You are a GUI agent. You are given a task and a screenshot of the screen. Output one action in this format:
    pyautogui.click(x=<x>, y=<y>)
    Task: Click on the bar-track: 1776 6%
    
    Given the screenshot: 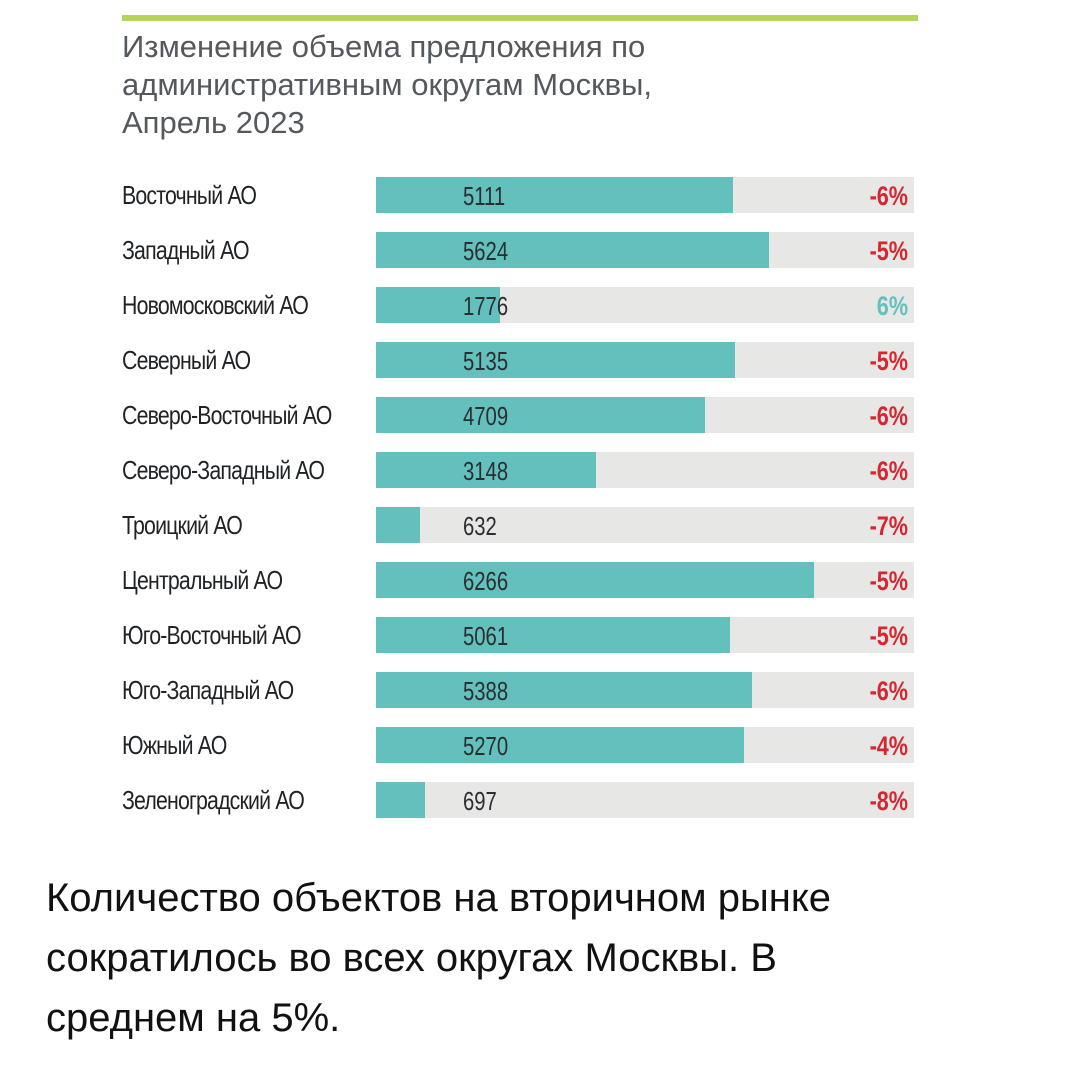 What is the action you would take?
    pyautogui.click(x=645, y=305)
    